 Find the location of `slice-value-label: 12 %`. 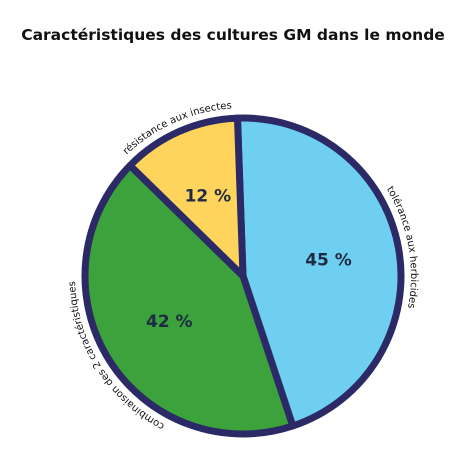

slice-value-label: 12 % is located at coordinates (208, 197).